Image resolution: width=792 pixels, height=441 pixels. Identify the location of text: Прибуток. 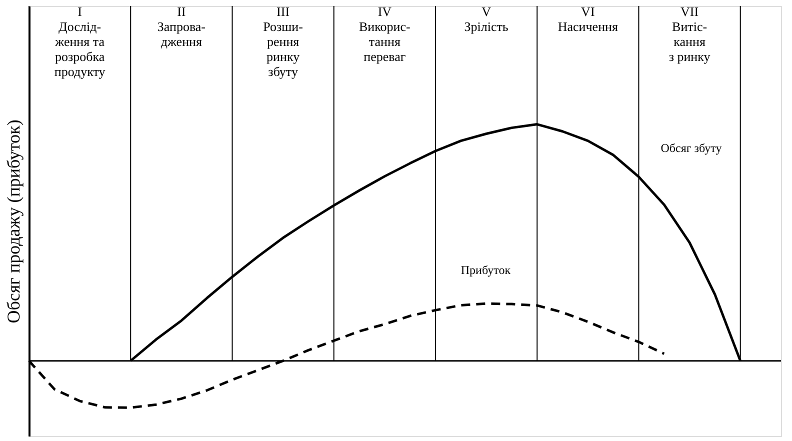
(485, 270).